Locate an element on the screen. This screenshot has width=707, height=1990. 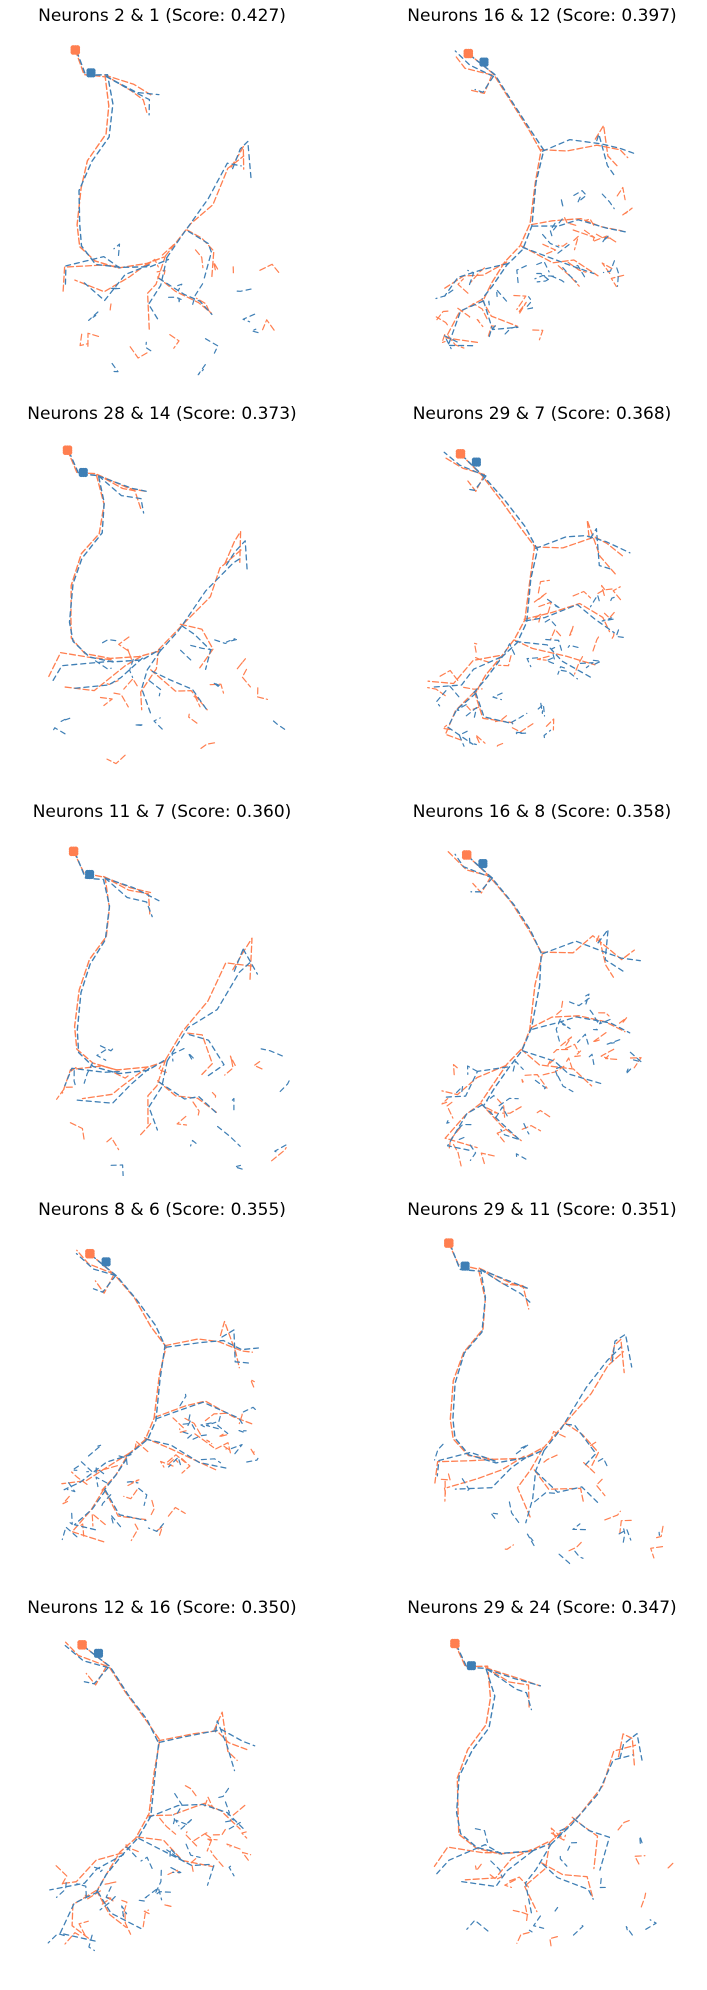
panel-9: Neurons 12 & 16 (Score: 0.350) is located at coordinates (162, 1782).